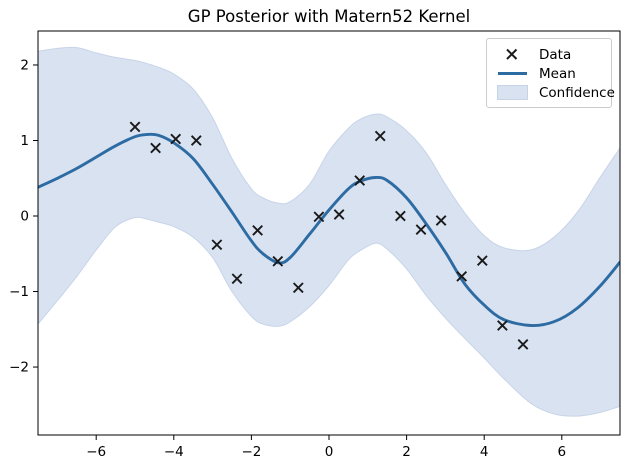 The image size is (630, 470). I want to click on y-tick-label: −1, so click(19, 292).